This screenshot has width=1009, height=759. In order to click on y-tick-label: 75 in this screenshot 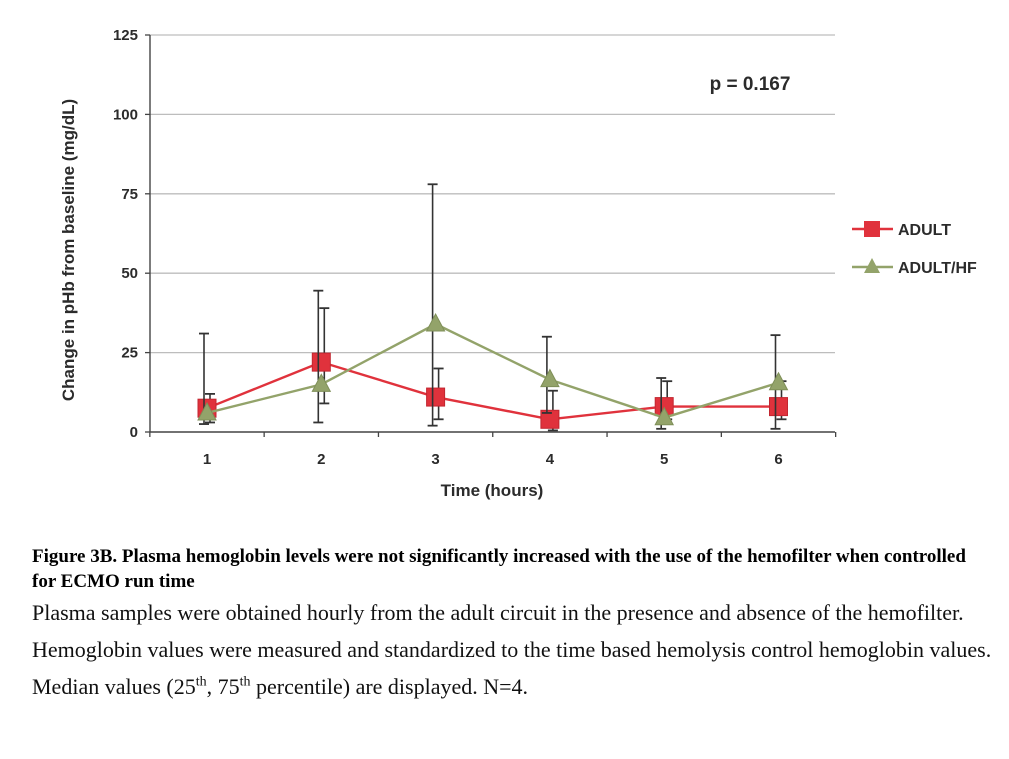, I will do `click(129, 194)`.